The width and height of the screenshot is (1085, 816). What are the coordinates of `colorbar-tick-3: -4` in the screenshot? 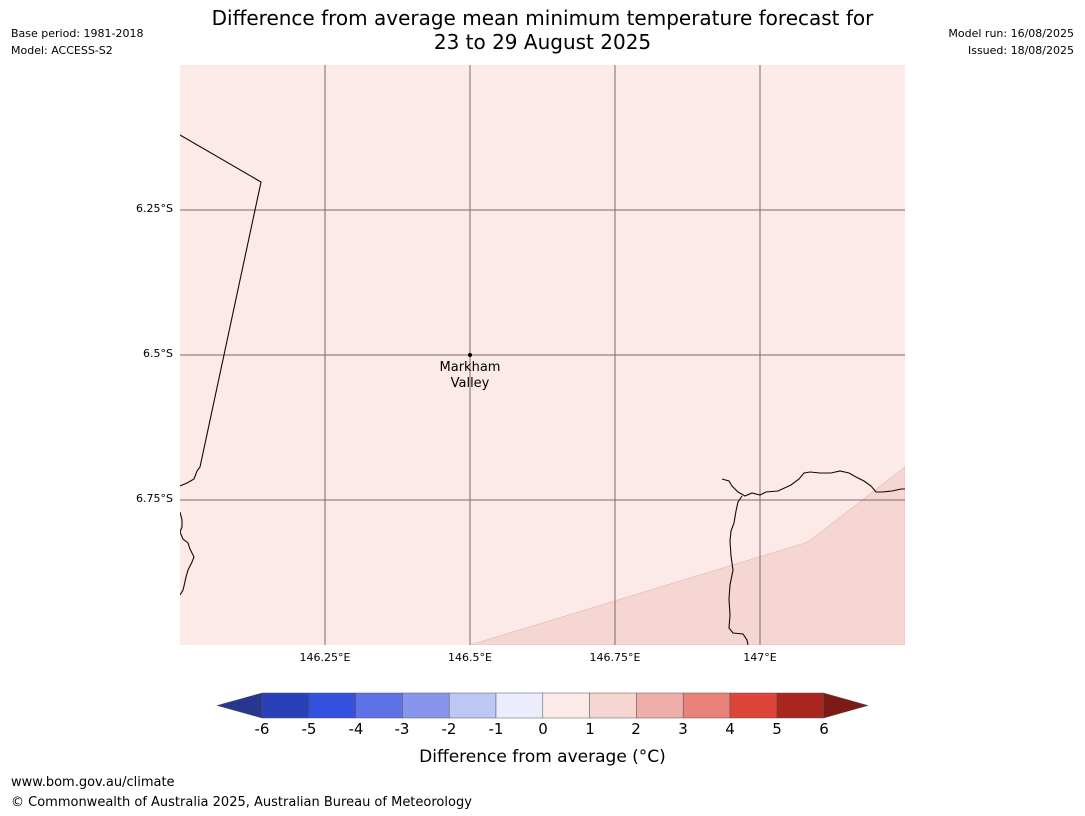 It's located at (356, 729).